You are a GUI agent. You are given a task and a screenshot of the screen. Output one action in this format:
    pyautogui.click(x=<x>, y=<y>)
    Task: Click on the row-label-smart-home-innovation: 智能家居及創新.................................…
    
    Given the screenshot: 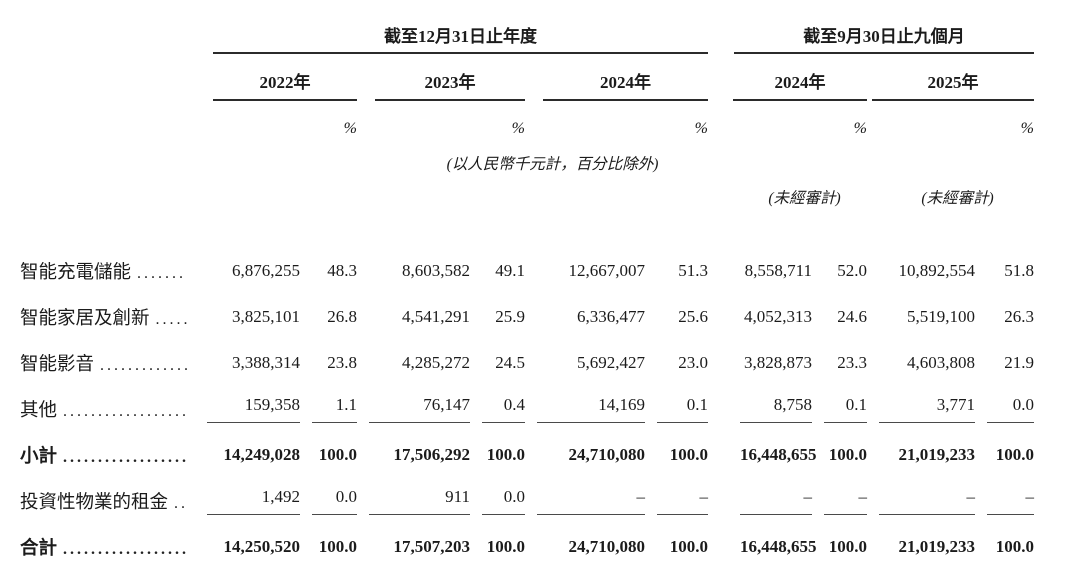 What is the action you would take?
    pyautogui.click(x=107, y=317)
    